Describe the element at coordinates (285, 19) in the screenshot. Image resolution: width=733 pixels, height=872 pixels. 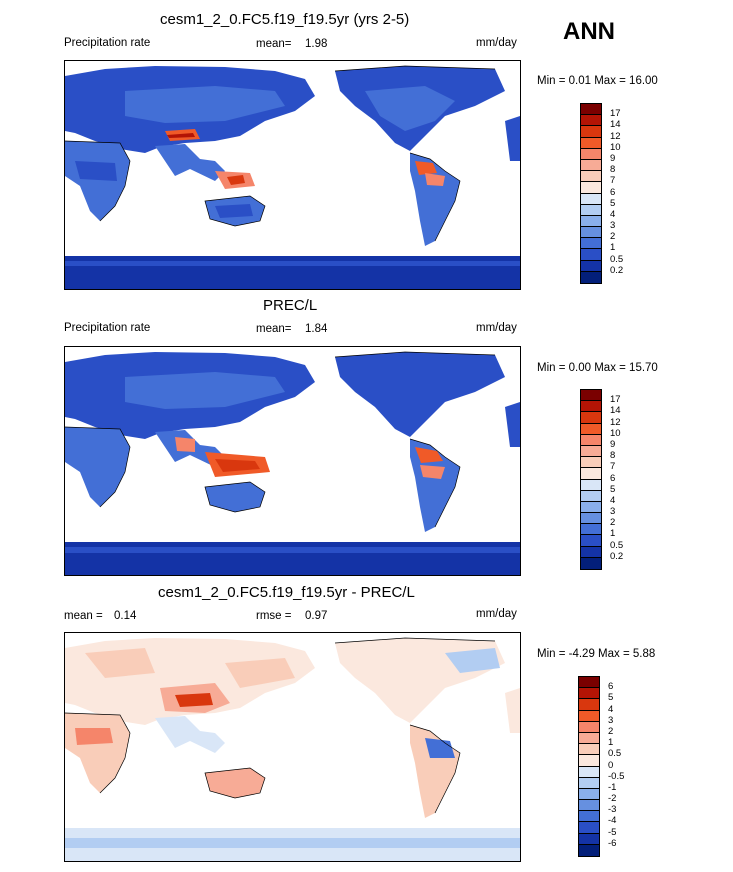
I see `panel1-title: cesm1_2_0.FC5.f19_f19.5yr (yrs 2-5)` at that location.